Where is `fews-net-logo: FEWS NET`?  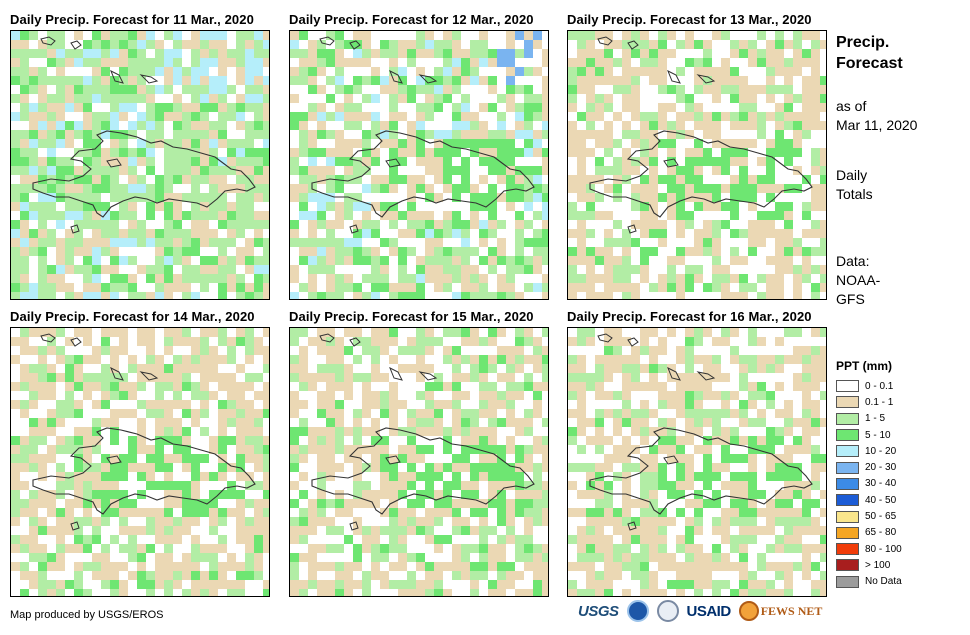
fews-net-logo: FEWS NET is located at coordinates (780, 611).